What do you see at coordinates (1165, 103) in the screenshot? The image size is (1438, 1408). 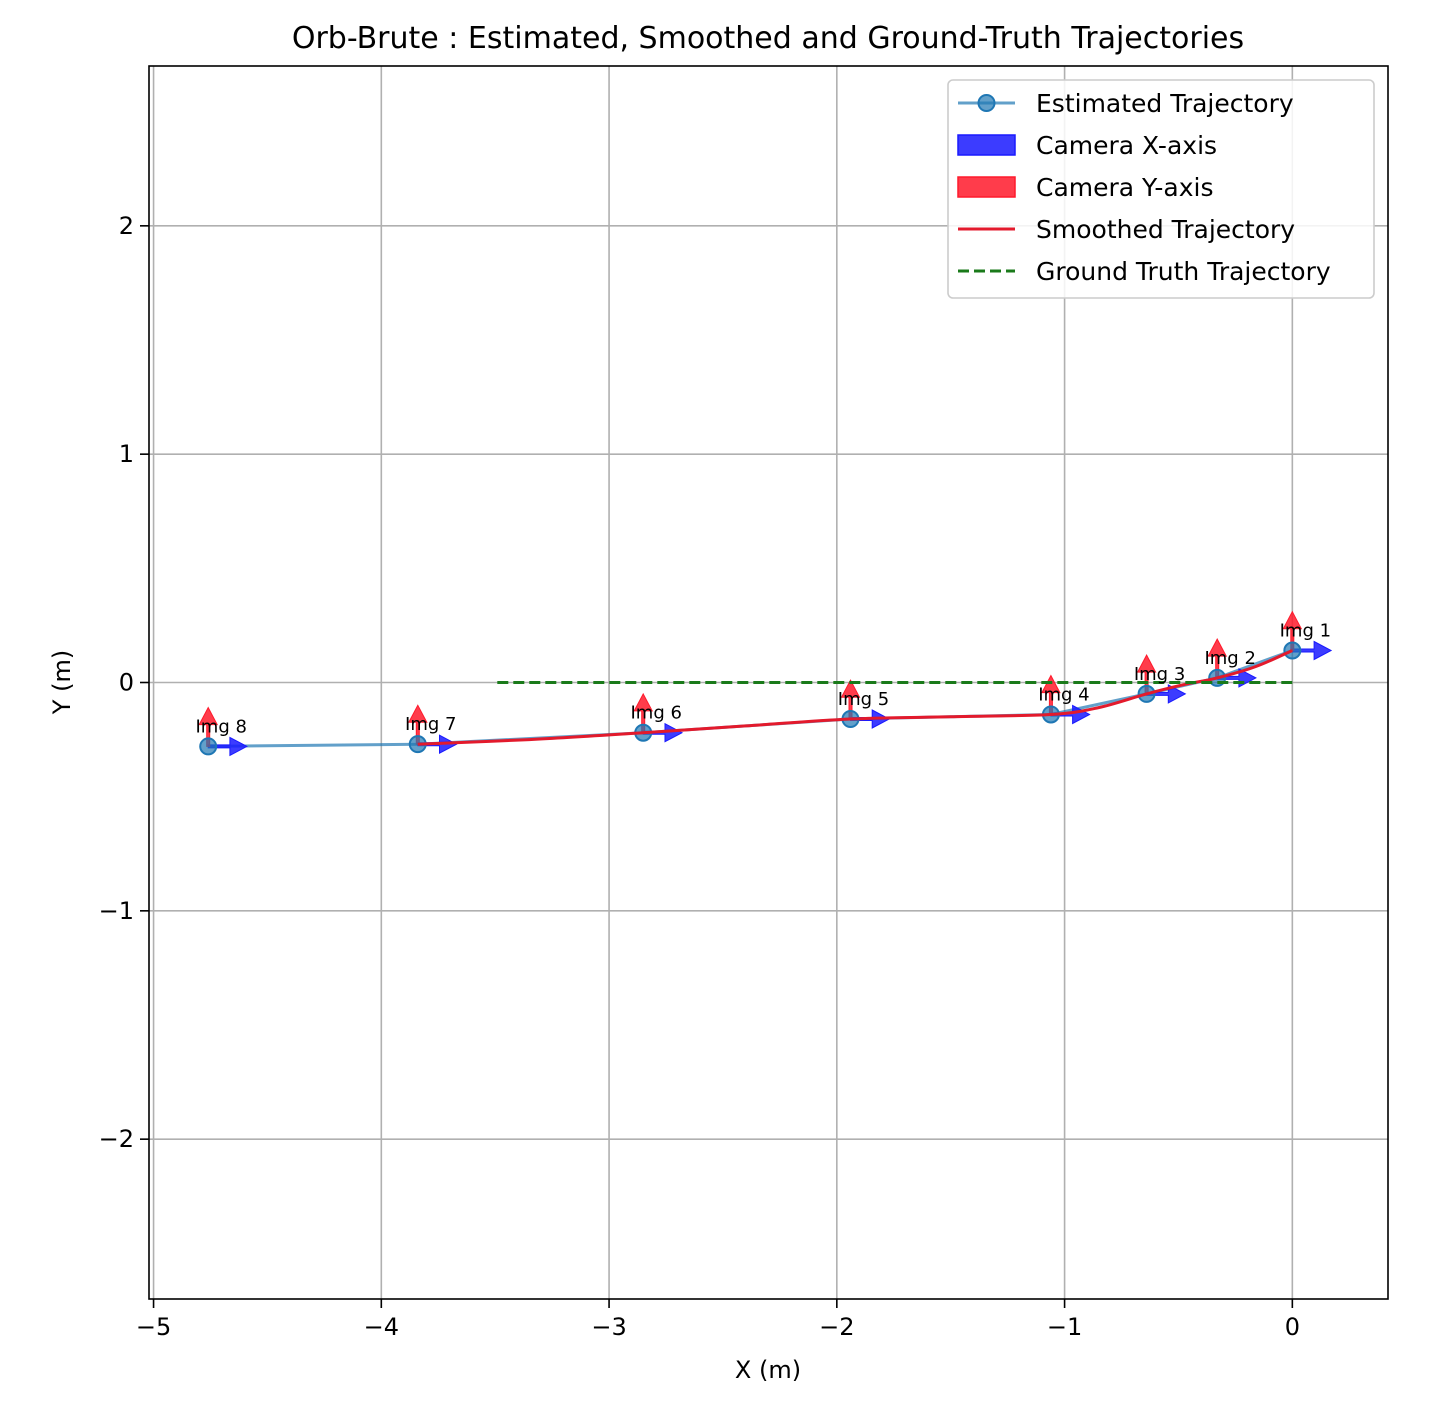 I see `legend-entry-label: Estimated Trajectory` at bounding box center [1165, 103].